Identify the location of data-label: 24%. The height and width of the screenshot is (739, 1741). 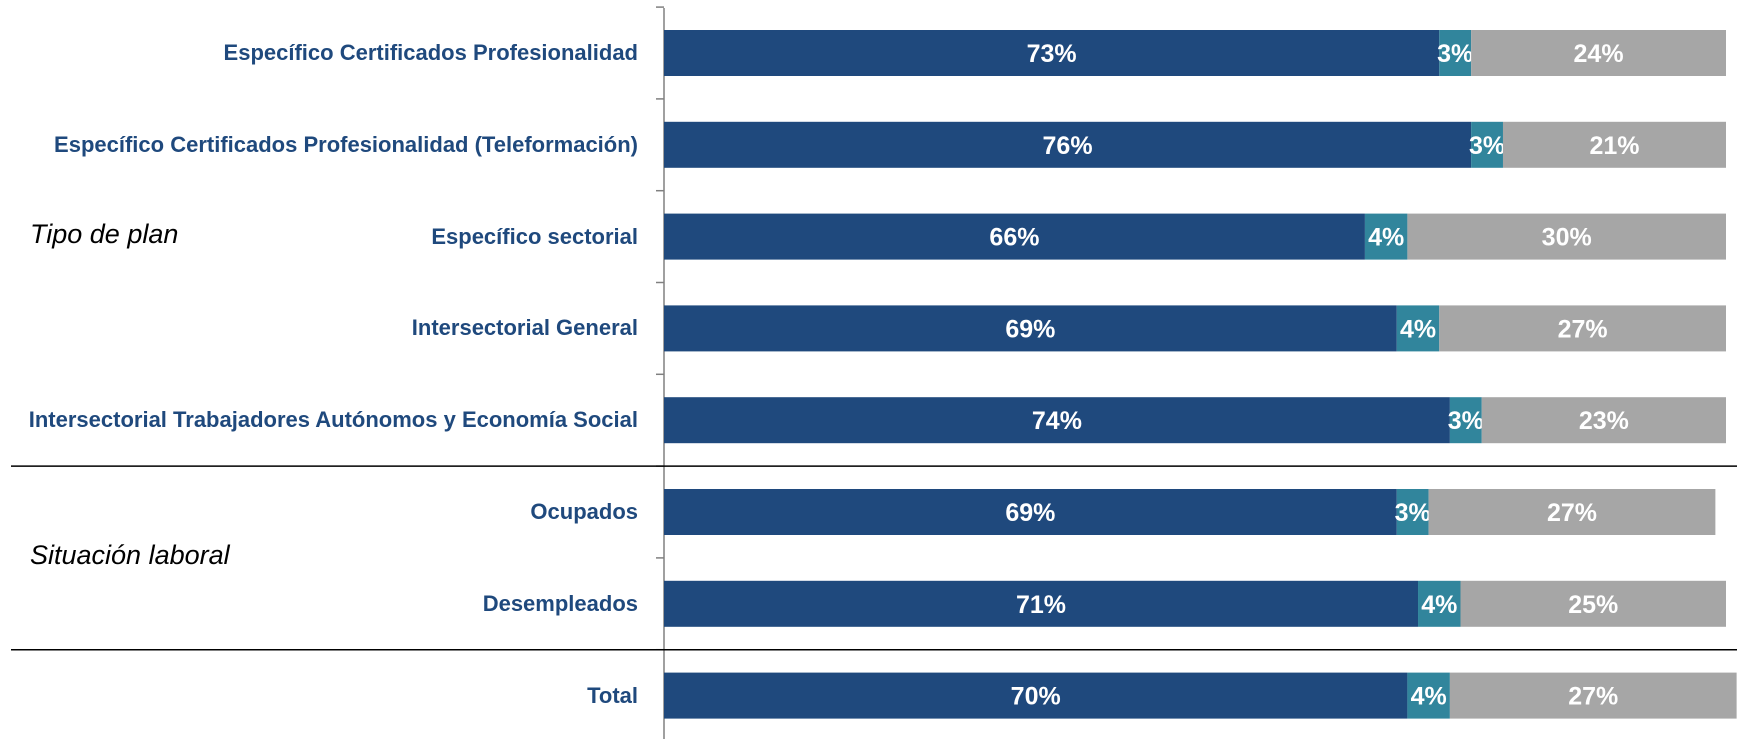
(1599, 54).